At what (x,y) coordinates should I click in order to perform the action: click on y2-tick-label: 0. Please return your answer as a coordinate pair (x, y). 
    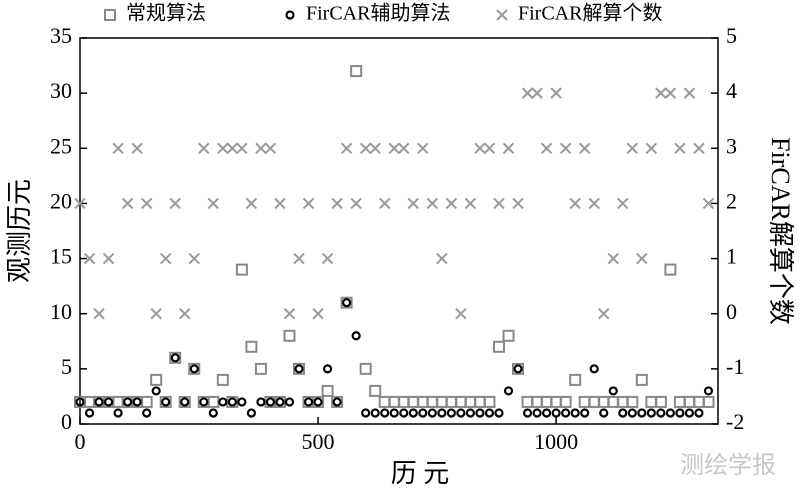
    Looking at the image, I should click on (731, 311).